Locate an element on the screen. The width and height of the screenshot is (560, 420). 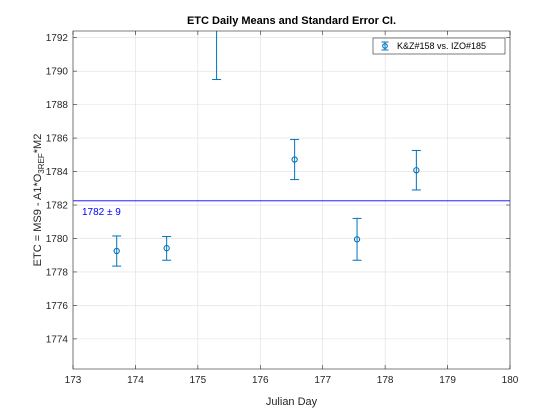
y-tick-label: 1780 is located at coordinates (57, 239).